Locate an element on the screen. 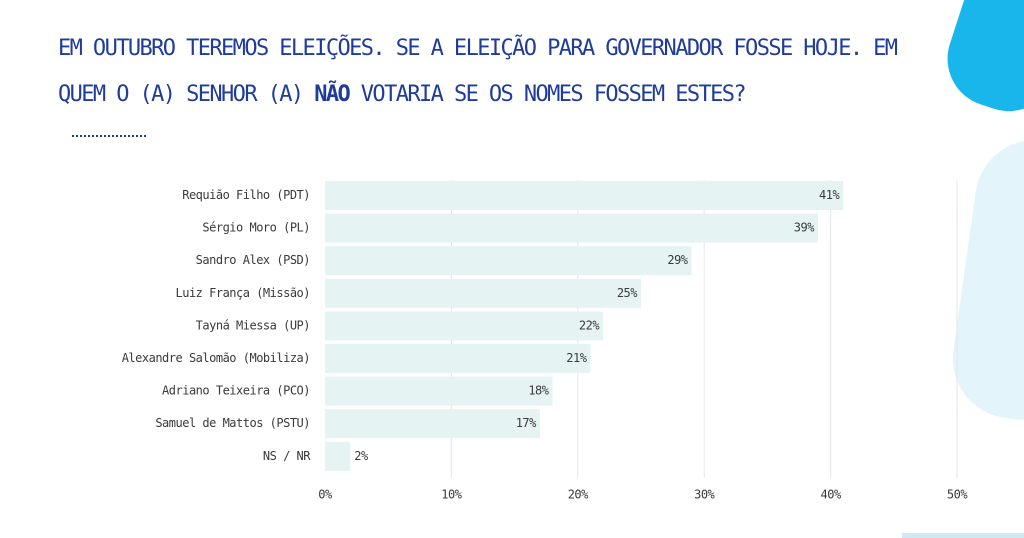 This screenshot has width=1024, height=538. value-label: 17% is located at coordinates (526, 423).